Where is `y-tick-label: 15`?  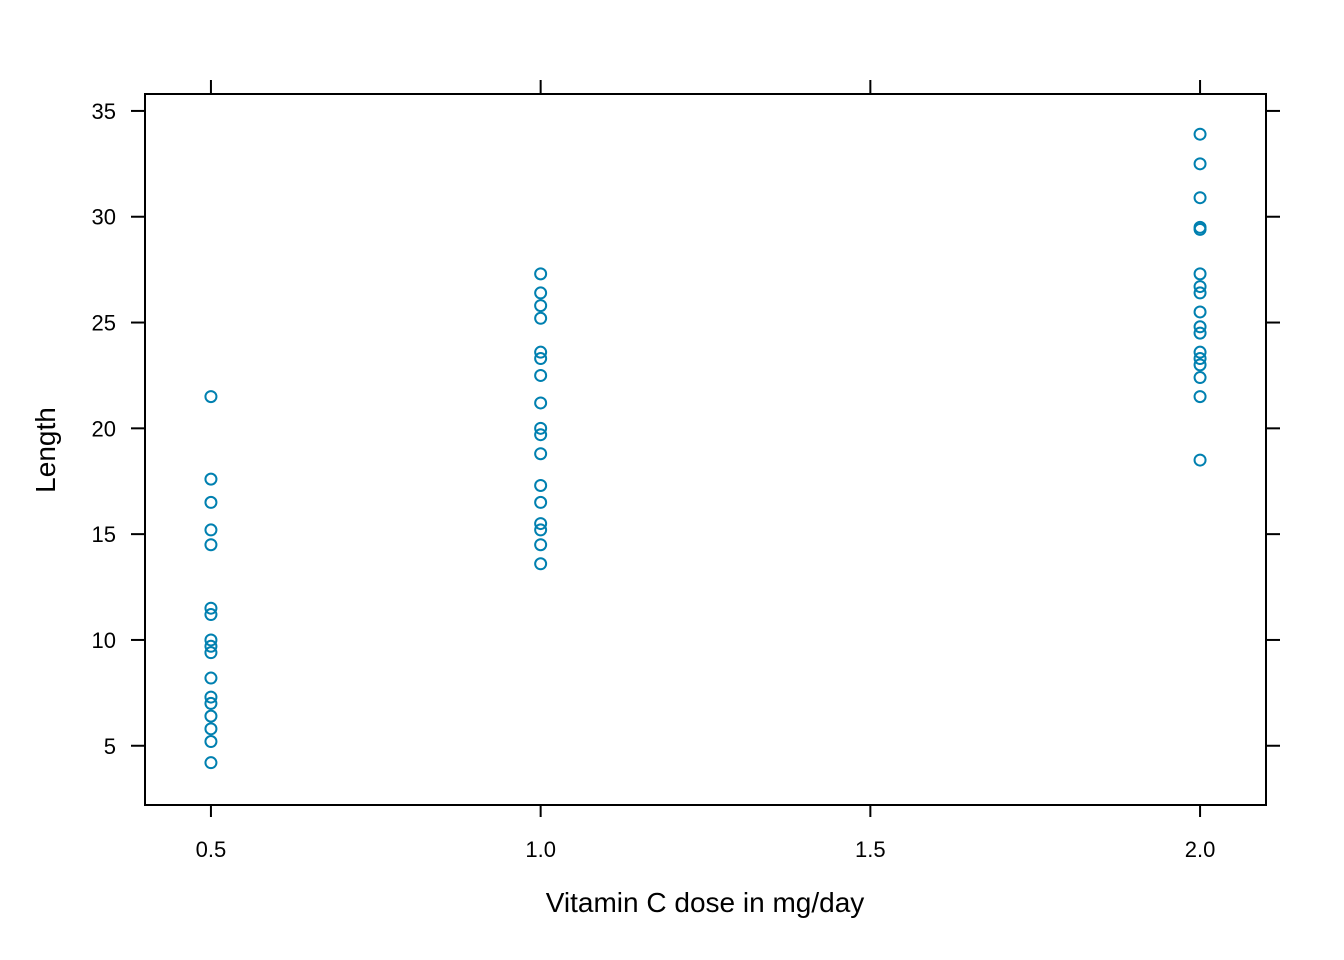 y-tick-label: 15 is located at coordinates (104, 534).